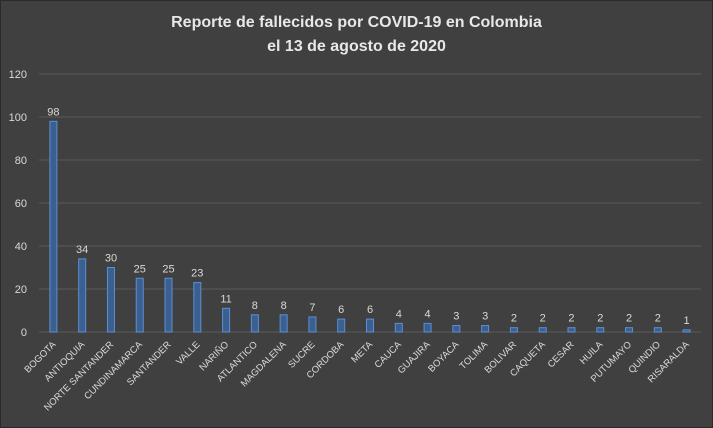  I want to click on x-tick-label: META, so click(362, 352).